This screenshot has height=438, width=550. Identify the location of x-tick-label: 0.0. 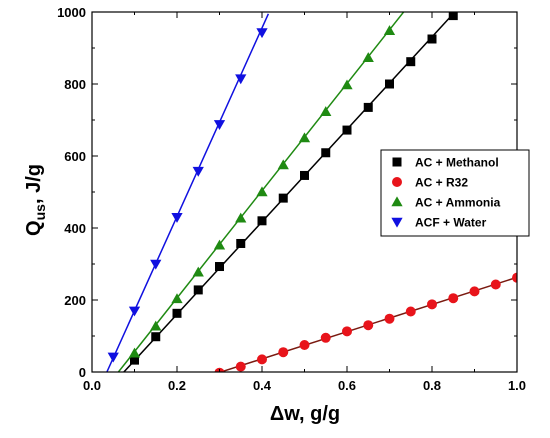
(92, 385).